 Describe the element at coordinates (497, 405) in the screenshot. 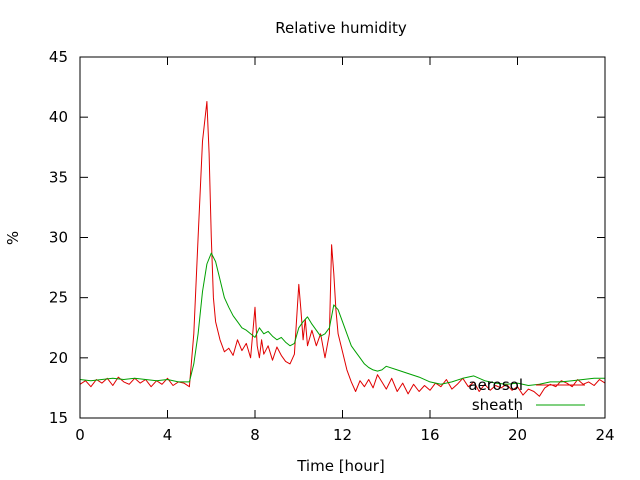

I see `legend-label-sheath: sheath` at that location.